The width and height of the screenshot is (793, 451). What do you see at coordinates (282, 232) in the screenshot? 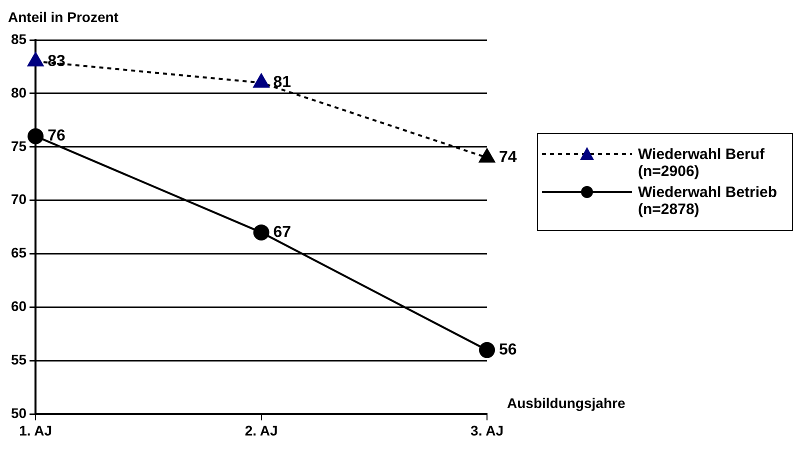
I see `data-label: 67` at bounding box center [282, 232].